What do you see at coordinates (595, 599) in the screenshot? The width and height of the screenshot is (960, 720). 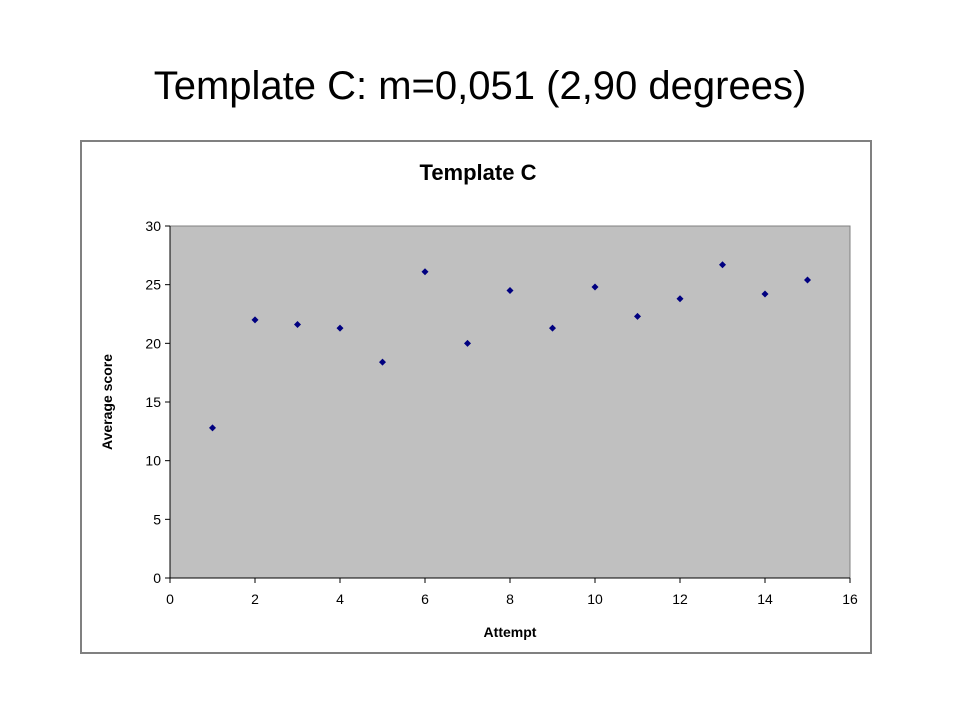 I see `x-tick-label: 10` at bounding box center [595, 599].